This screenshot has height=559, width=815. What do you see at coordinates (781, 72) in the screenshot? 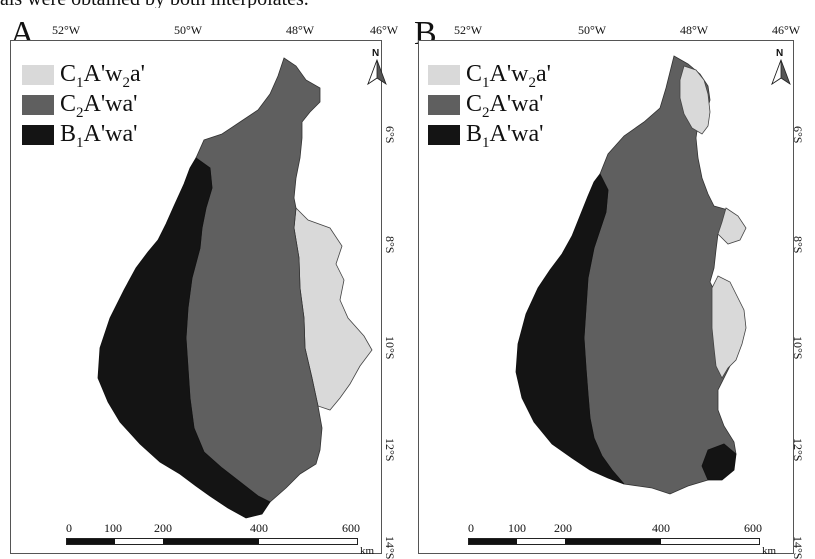
I see `north-arrow-icon-b` at bounding box center [781, 72].